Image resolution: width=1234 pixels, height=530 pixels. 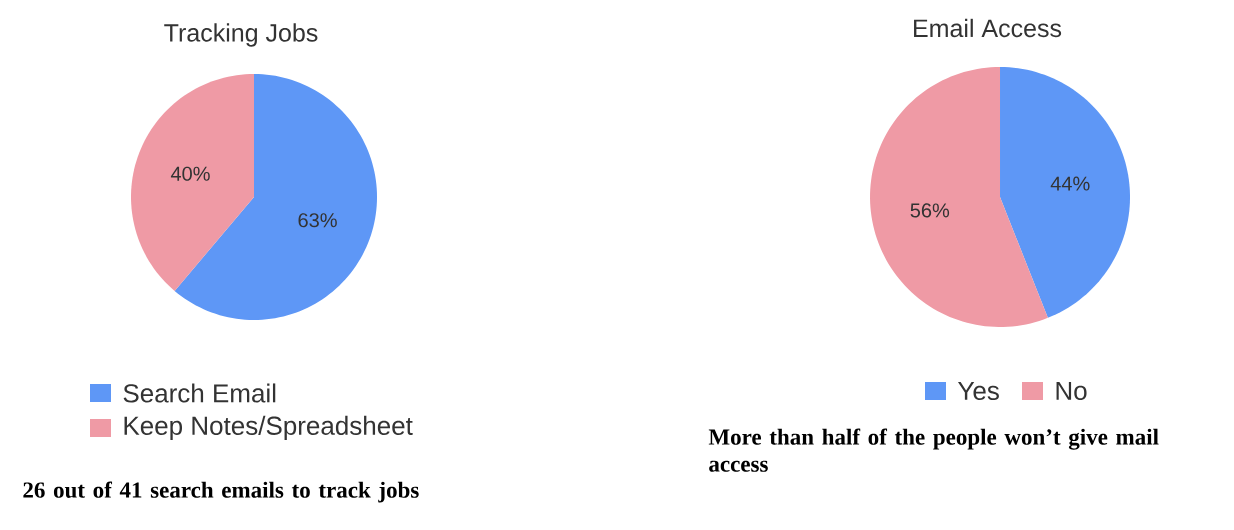 What do you see at coordinates (317, 220) in the screenshot?
I see `data-label: 63%` at bounding box center [317, 220].